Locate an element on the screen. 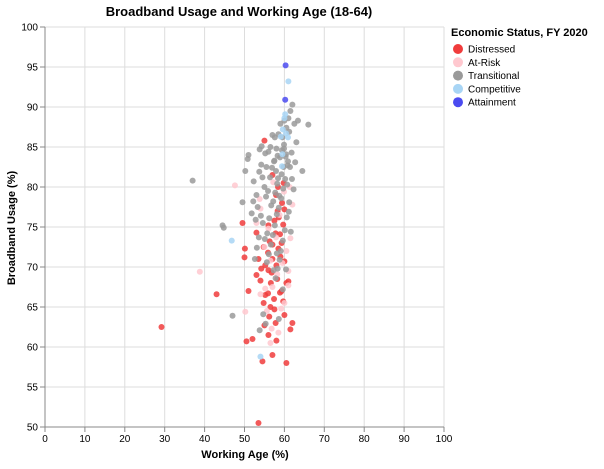  x-tick-label: 100 is located at coordinates (444, 439).